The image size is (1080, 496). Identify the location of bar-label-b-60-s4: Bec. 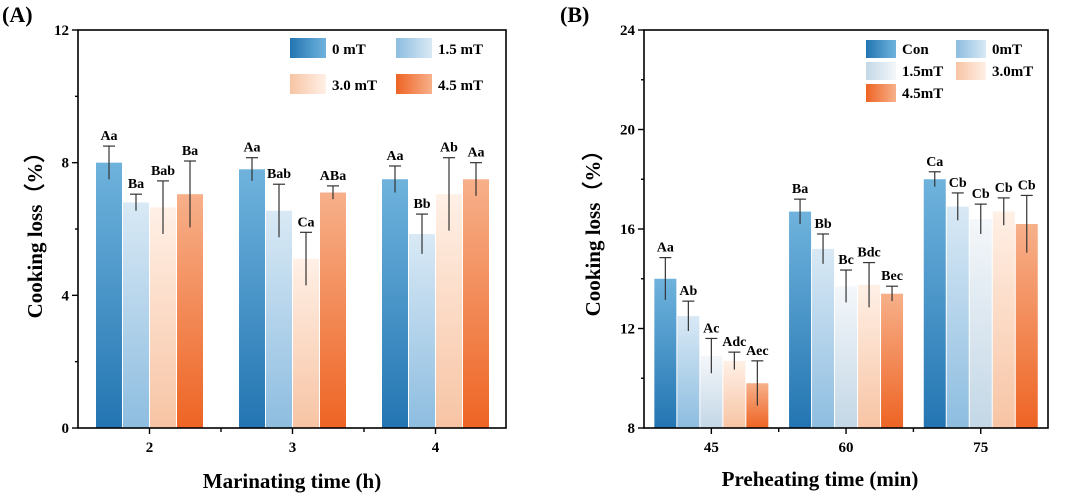
(892, 276).